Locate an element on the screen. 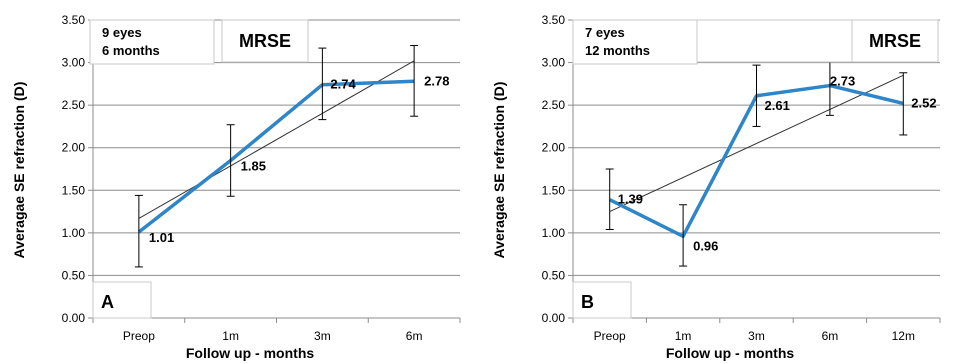 Image resolution: width=961 pixels, height=364 pixels. data-label: 2.73 is located at coordinates (842, 81).